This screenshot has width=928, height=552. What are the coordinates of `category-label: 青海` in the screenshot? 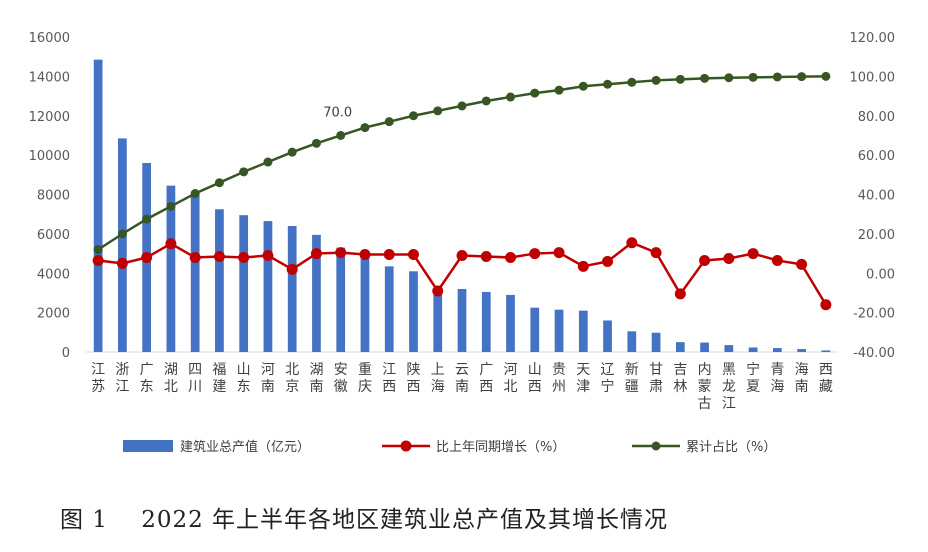 It's located at (777, 378).